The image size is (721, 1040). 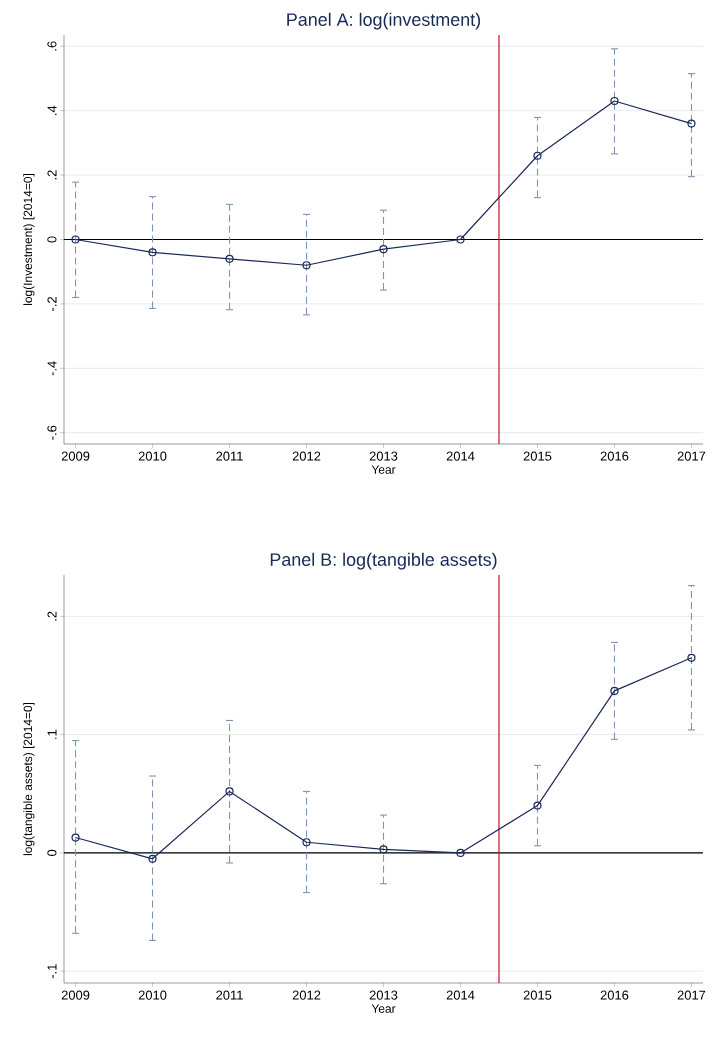 I want to click on y-tick-label: -.4, so click(x=52, y=368).